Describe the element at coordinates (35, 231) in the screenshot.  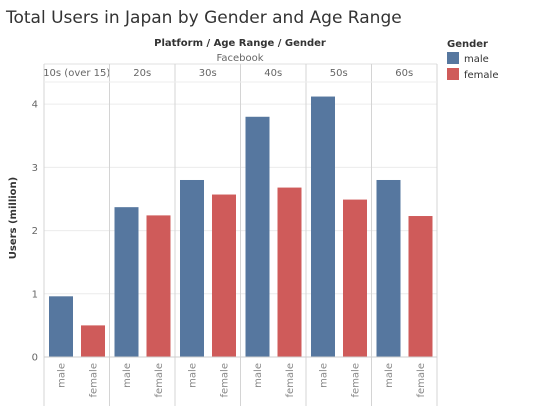
I see `y-tick-label: 2` at that location.